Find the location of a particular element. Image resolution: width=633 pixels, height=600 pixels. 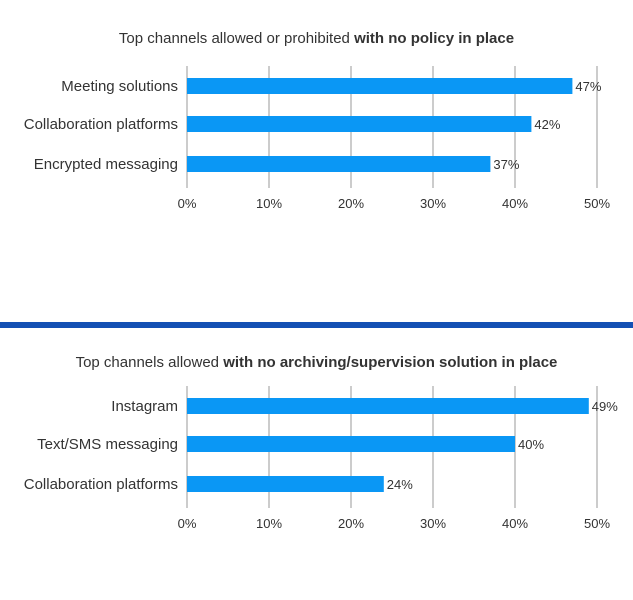

category-label: Instagram is located at coordinates (144, 406).